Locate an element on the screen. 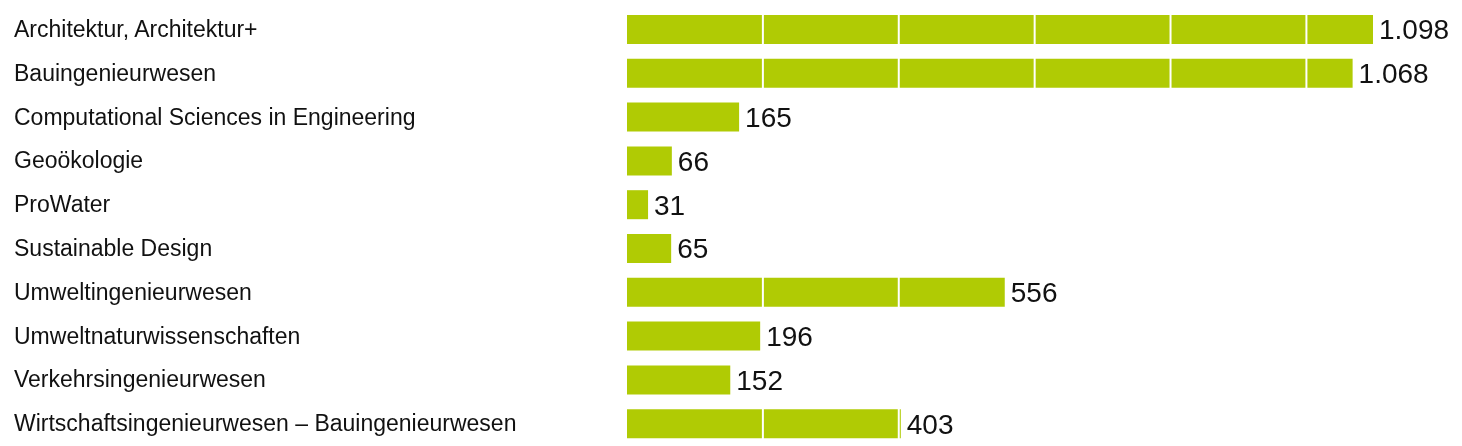 The width and height of the screenshot is (1462, 446). data-label: 31 is located at coordinates (670, 205).